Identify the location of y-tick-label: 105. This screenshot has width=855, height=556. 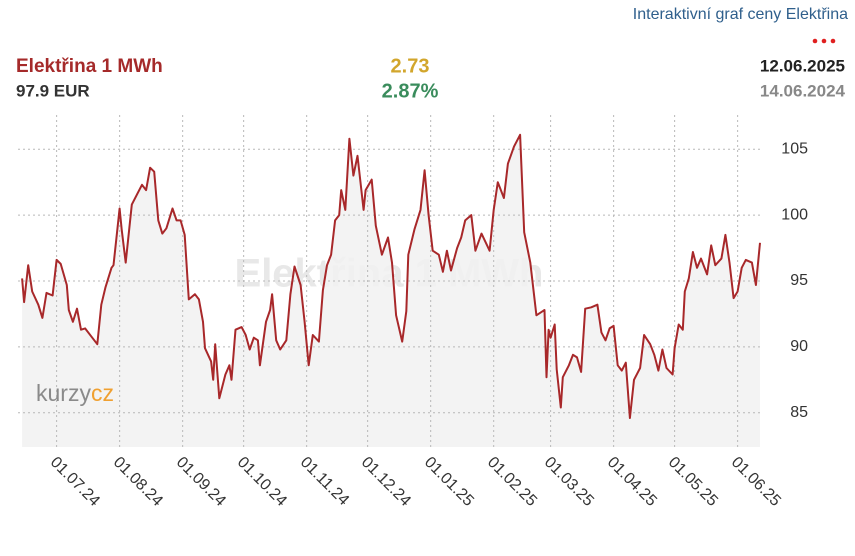
(794, 148).